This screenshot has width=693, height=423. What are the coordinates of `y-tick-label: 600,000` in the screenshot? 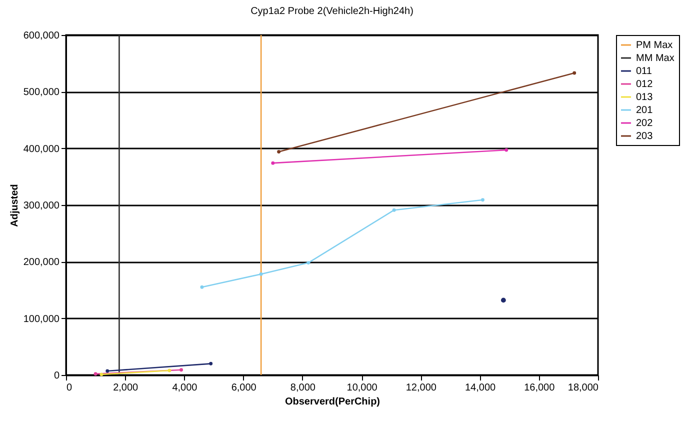 It's located at (41, 36).